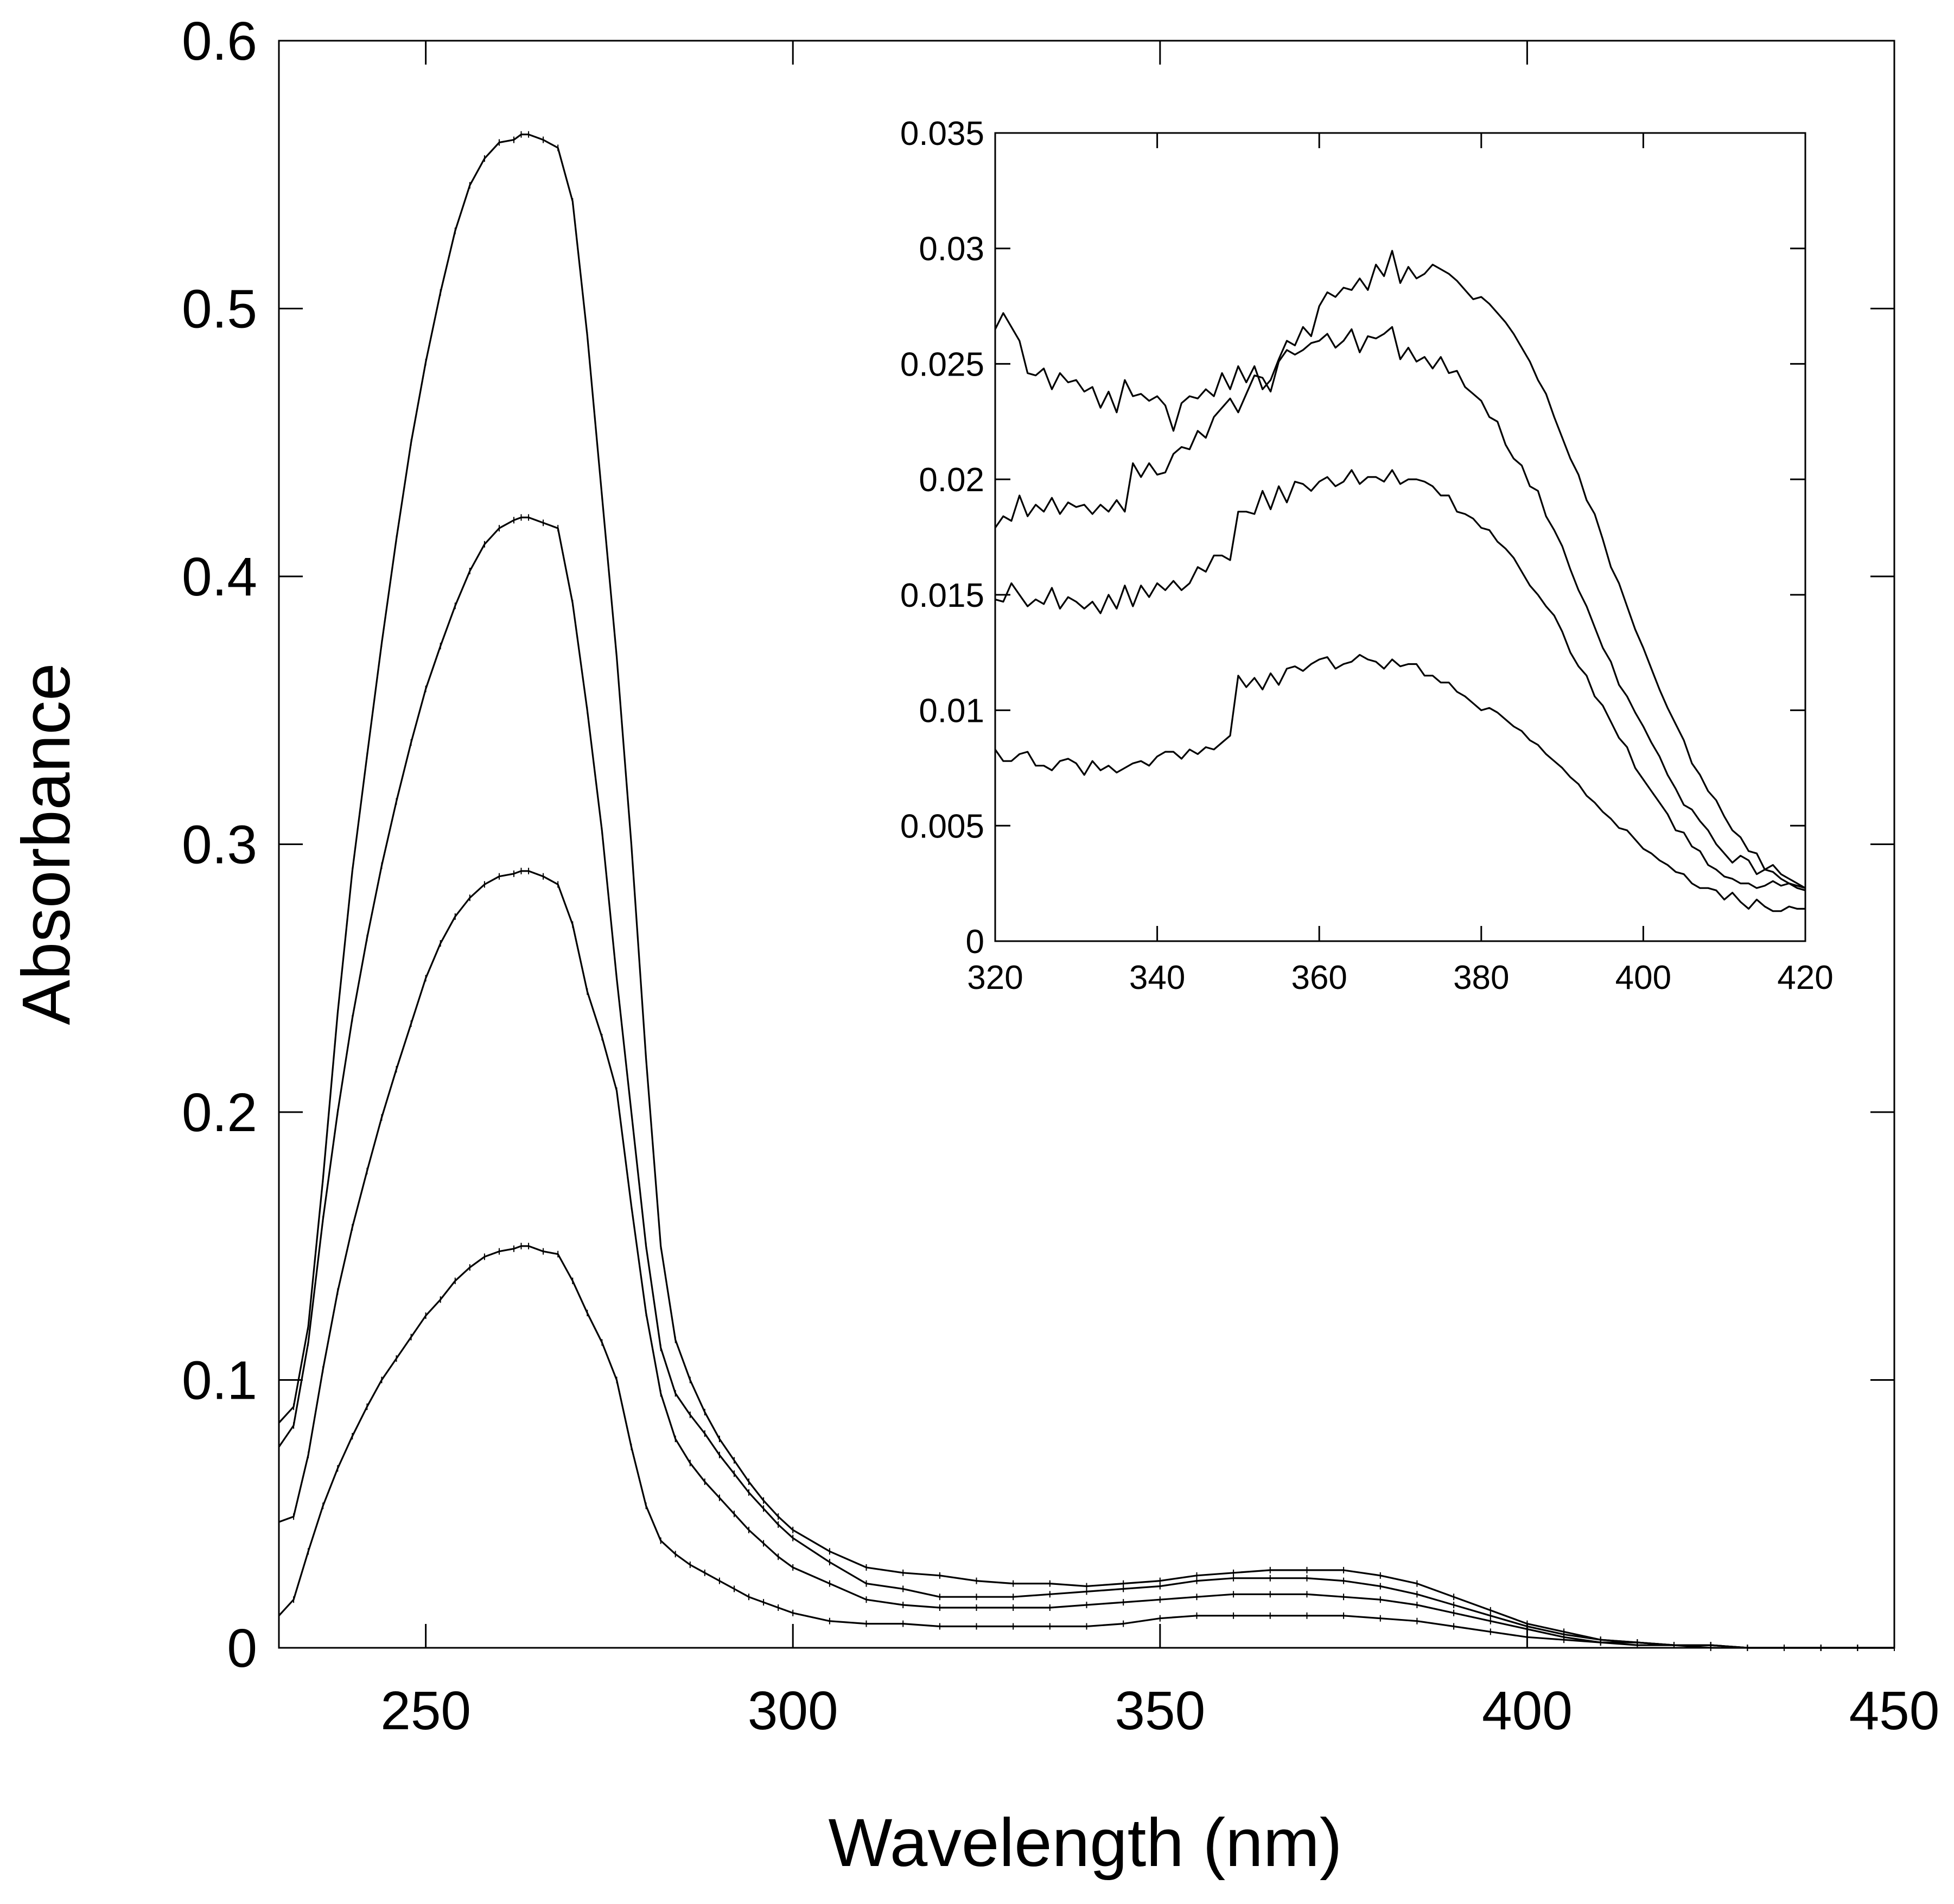 Image resolution: width=1954 pixels, height=1904 pixels. I want to click on main-y-tick-label: 0, so click(242, 1648).